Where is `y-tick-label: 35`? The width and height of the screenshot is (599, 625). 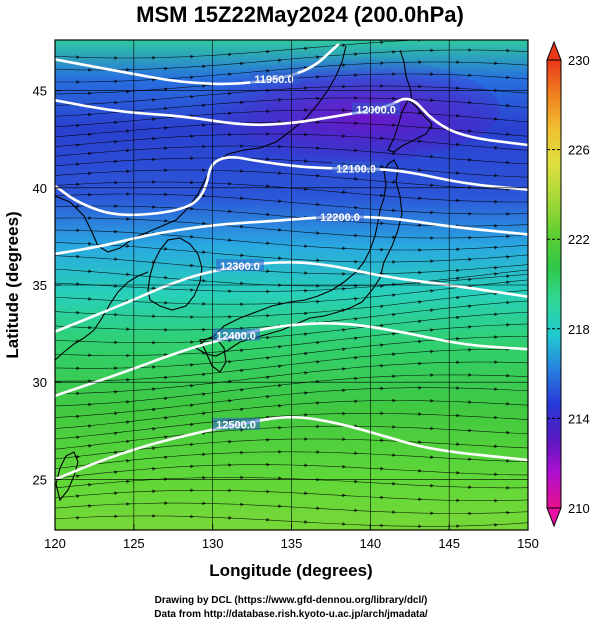
y-tick-label: 35 is located at coordinates (40, 285).